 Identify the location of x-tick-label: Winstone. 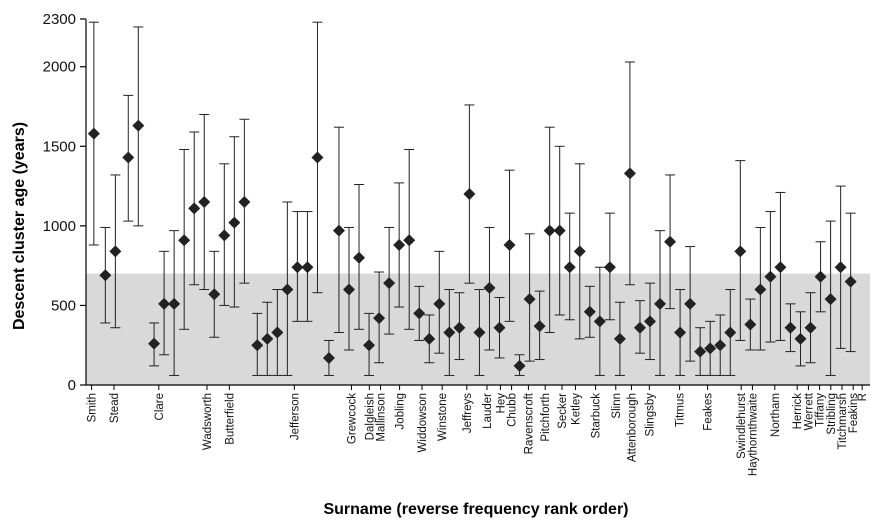
(443, 417).